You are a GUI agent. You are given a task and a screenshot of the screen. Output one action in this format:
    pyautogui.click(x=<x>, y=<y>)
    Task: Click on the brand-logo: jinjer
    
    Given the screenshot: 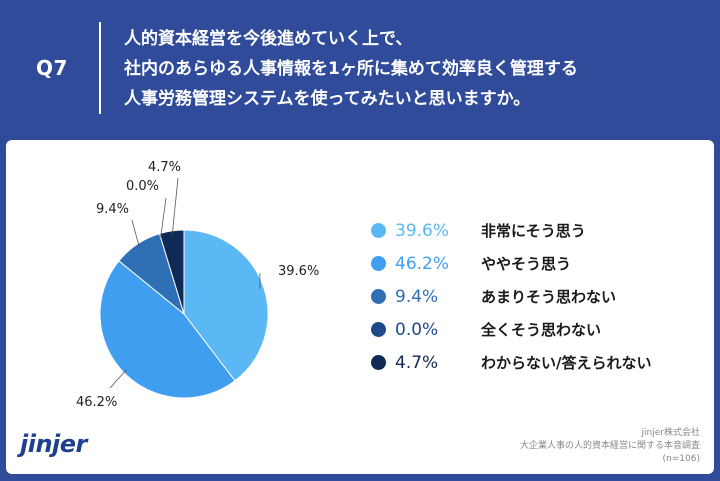 What is the action you would take?
    pyautogui.click(x=53, y=444)
    